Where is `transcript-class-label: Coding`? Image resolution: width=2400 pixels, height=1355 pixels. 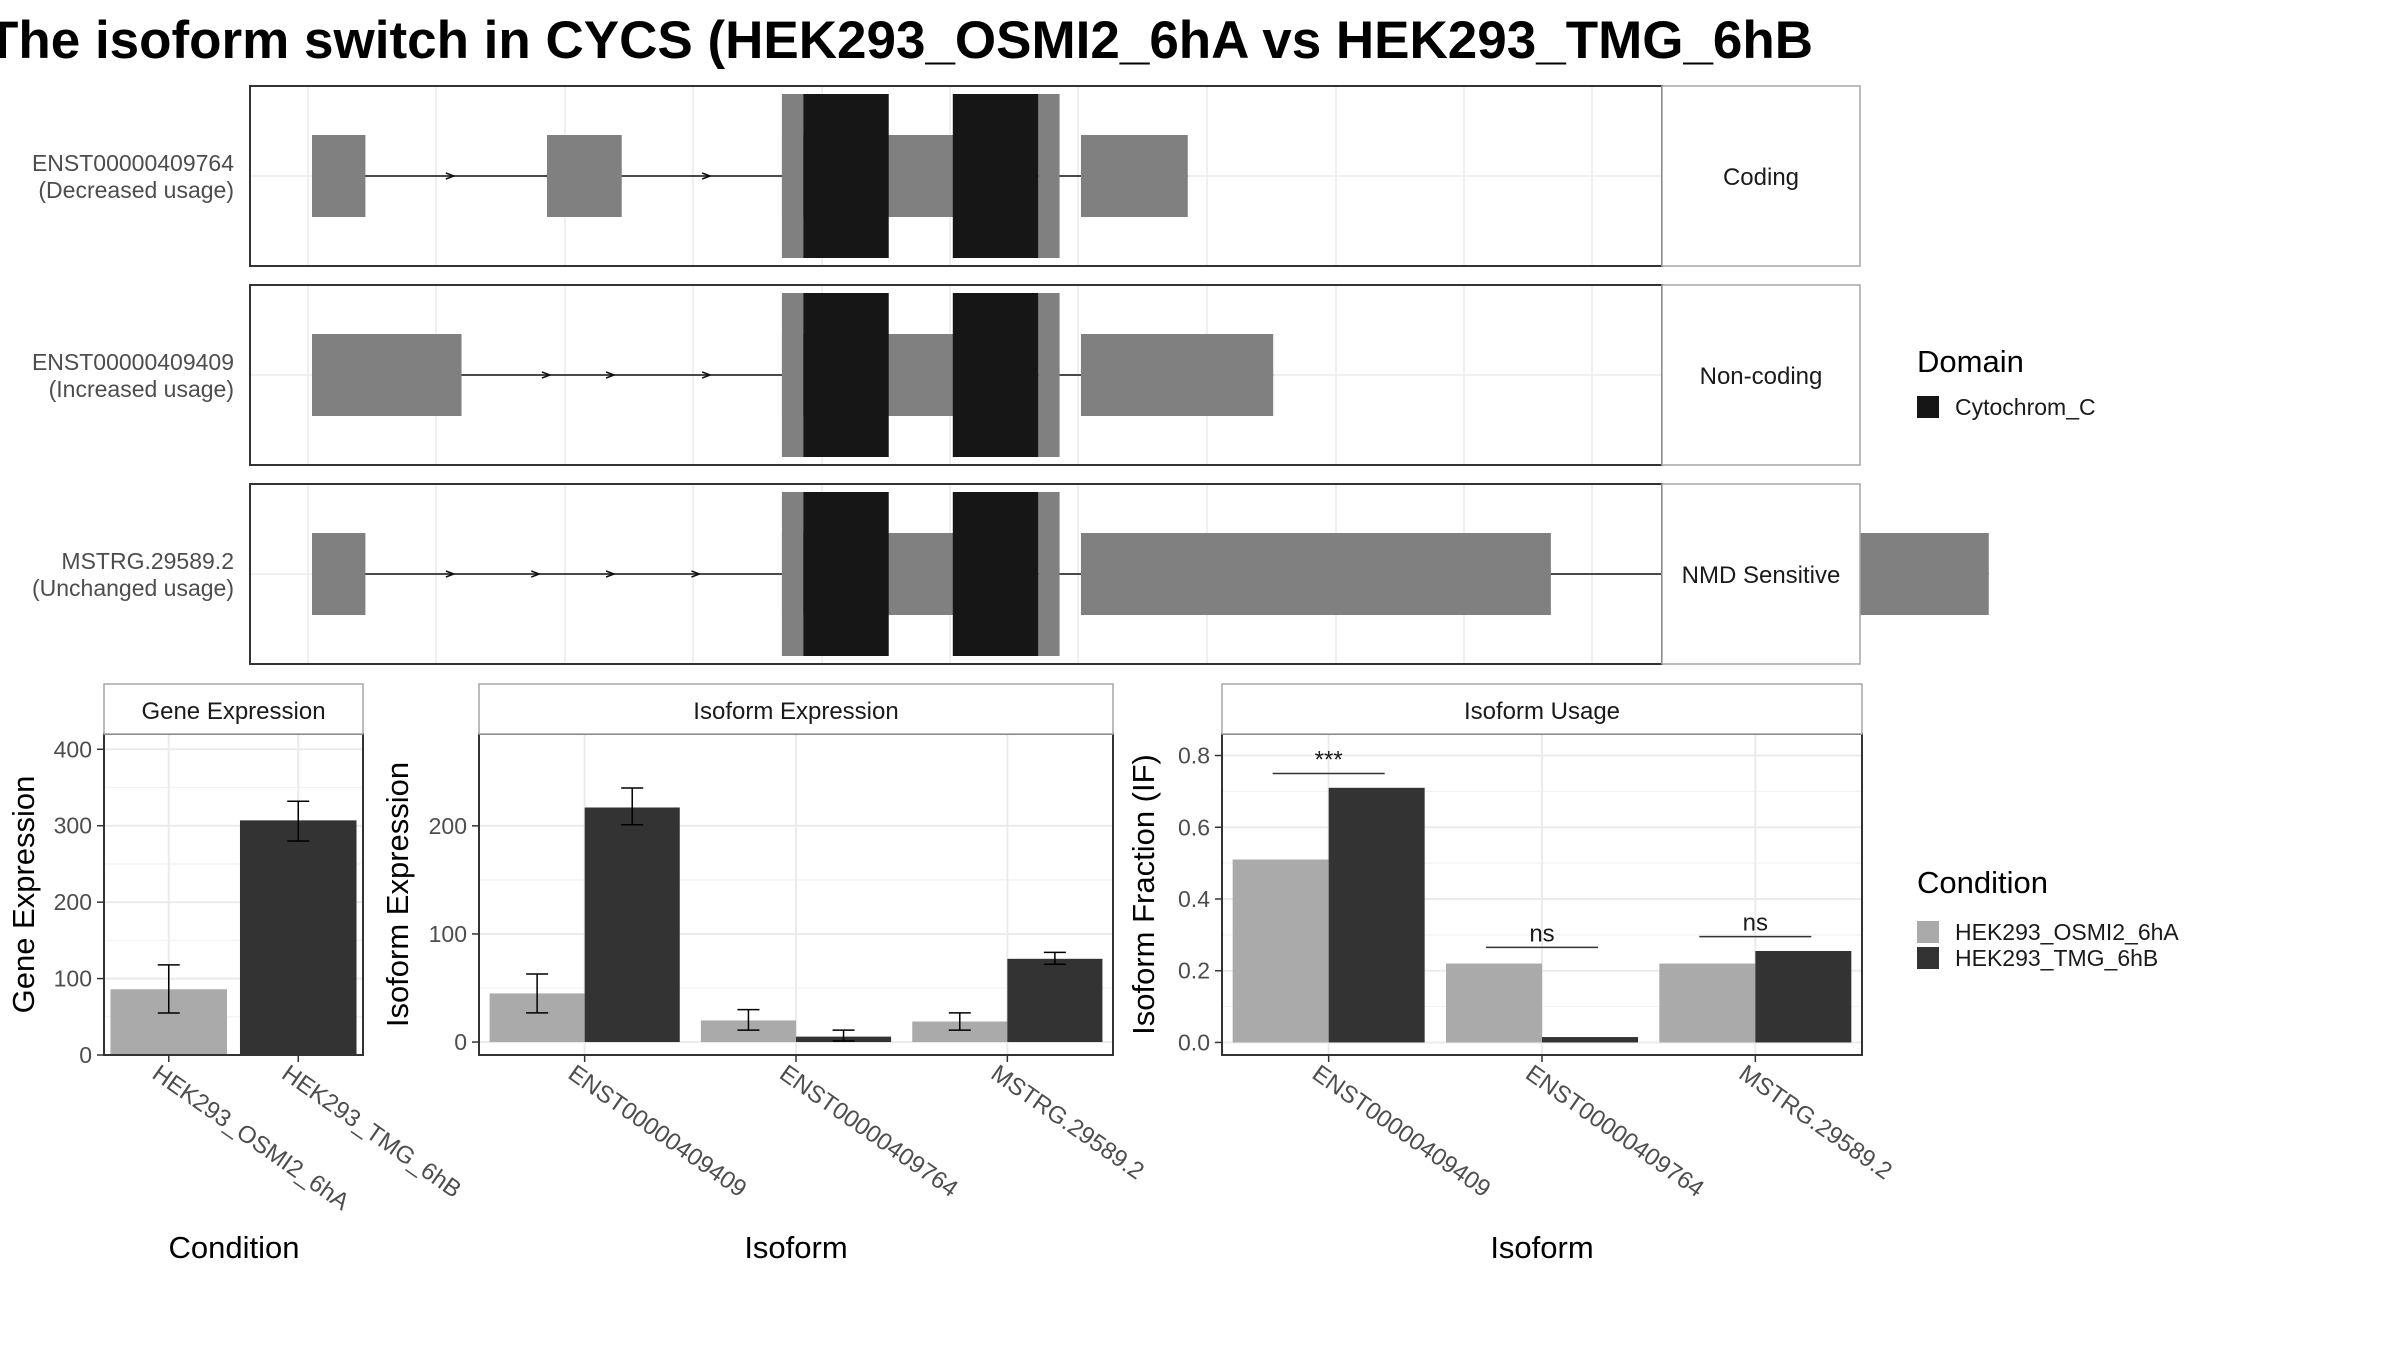 transcript-class-label: Coding is located at coordinates (1761, 177).